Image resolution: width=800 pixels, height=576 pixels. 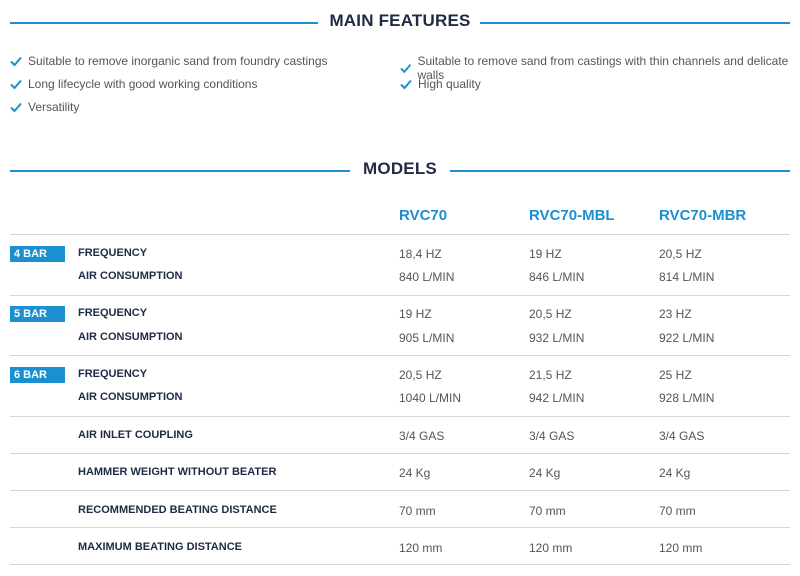 What do you see at coordinates (160, 547) in the screenshot?
I see `row-label: MAXIMUM BEATING DISTANCE` at bounding box center [160, 547].